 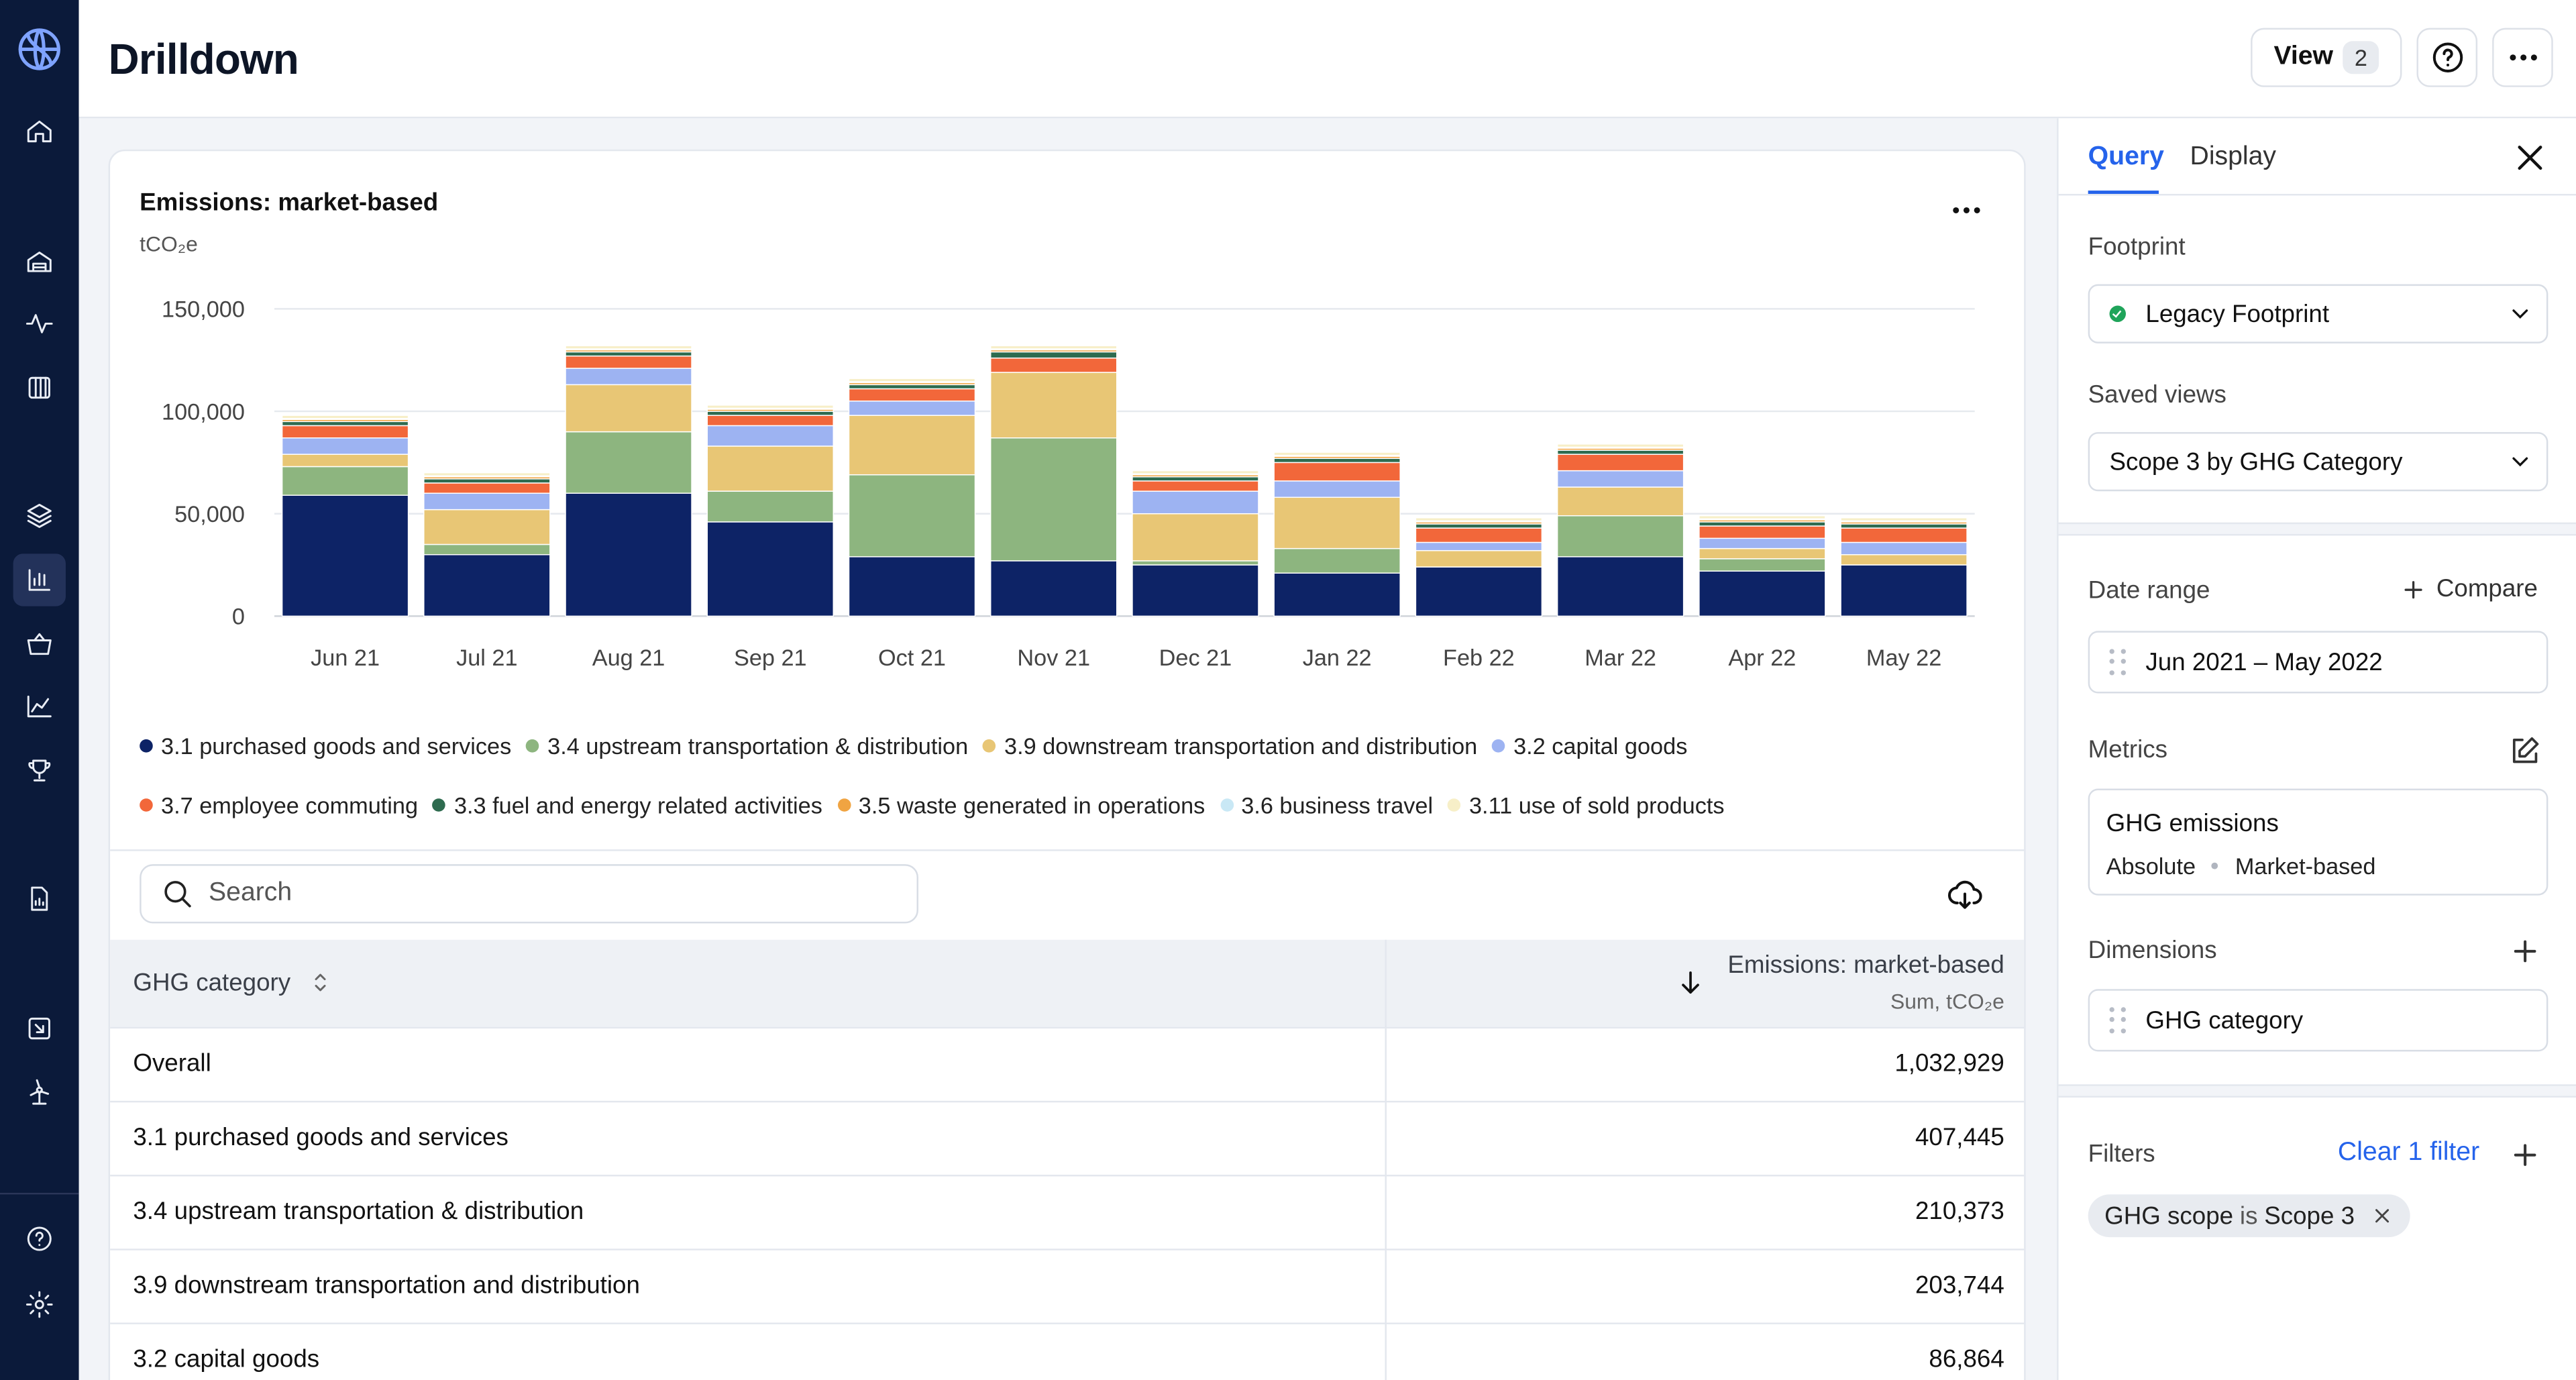 I want to click on x-tick-label: Dec 21, so click(x=1195, y=658).